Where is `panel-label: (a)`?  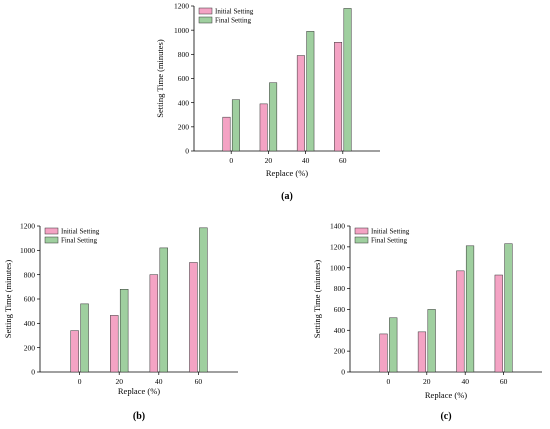 panel-label: (a) is located at coordinates (287, 196).